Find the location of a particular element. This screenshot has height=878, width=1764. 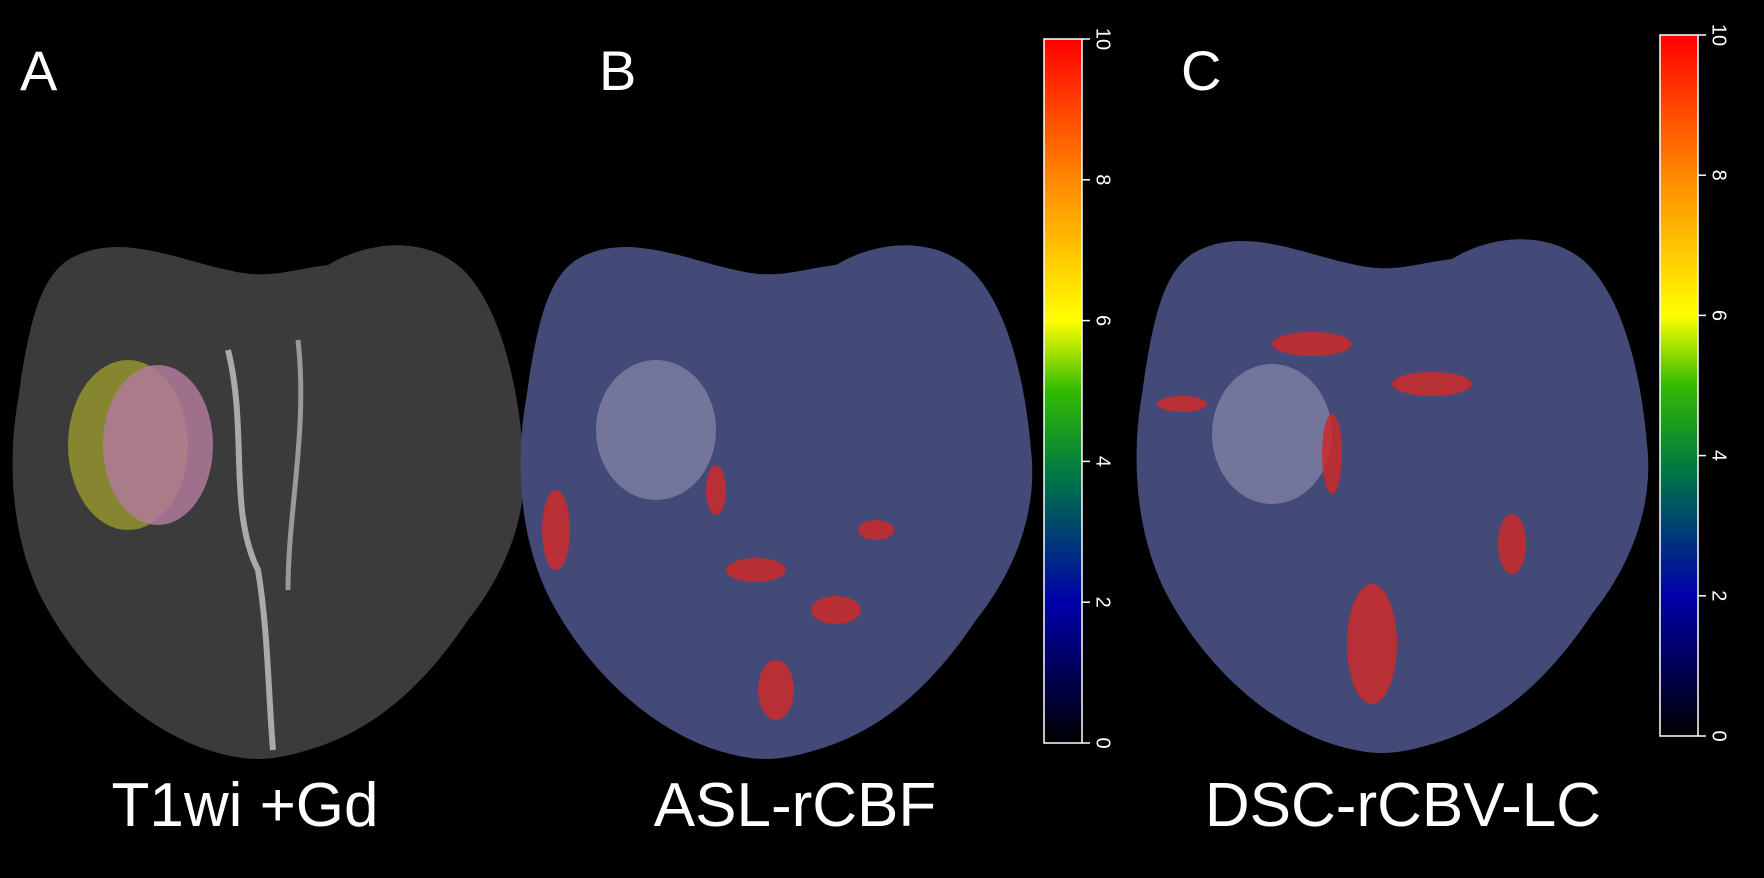

panel-letter: C is located at coordinates (1201, 70).